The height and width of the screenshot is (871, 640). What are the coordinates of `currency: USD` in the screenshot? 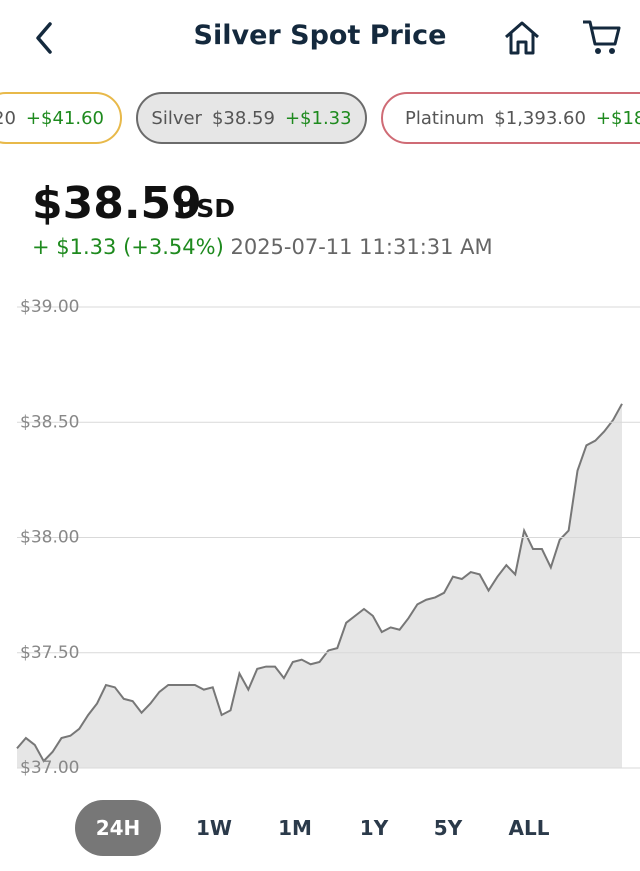 It's located at (206, 208).